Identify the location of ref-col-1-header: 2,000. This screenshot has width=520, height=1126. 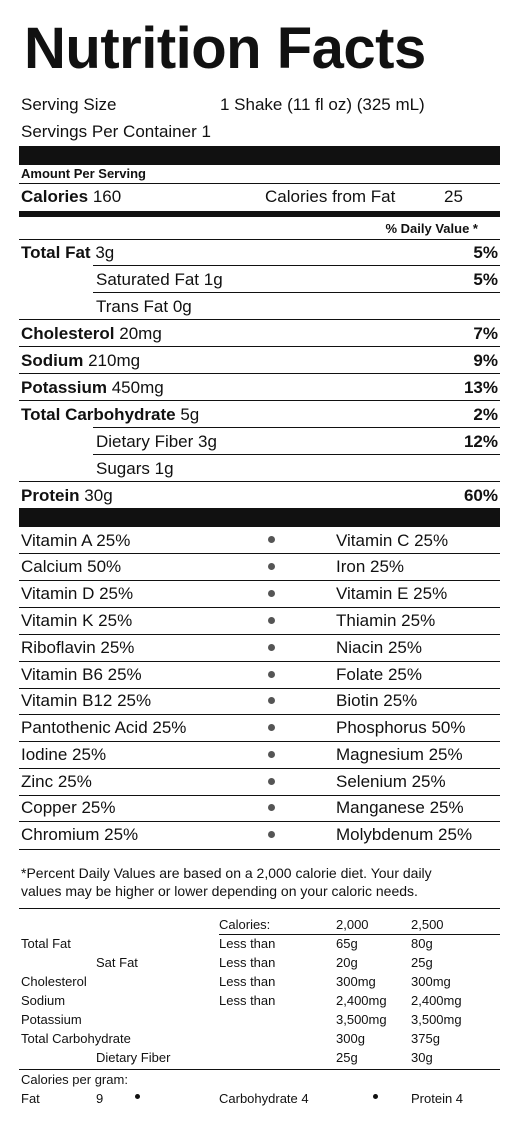
(352, 924).